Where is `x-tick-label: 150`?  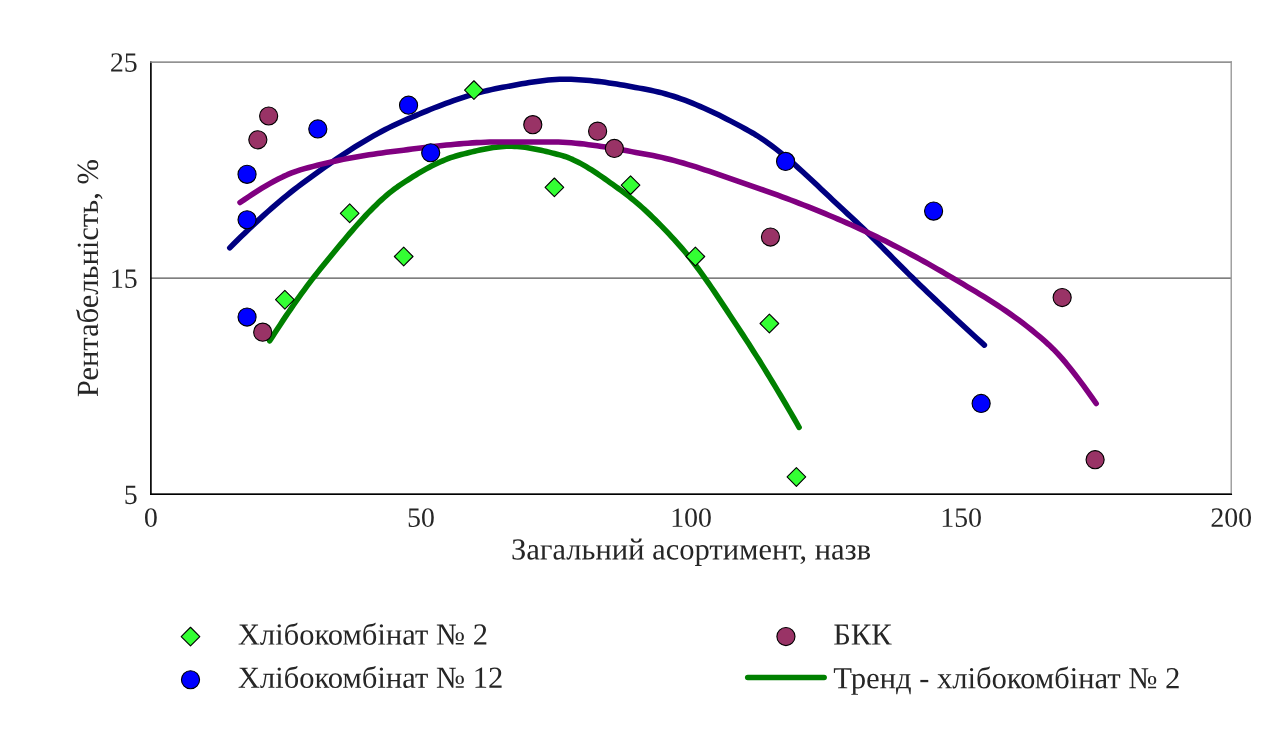 x-tick-label: 150 is located at coordinates (961, 518).